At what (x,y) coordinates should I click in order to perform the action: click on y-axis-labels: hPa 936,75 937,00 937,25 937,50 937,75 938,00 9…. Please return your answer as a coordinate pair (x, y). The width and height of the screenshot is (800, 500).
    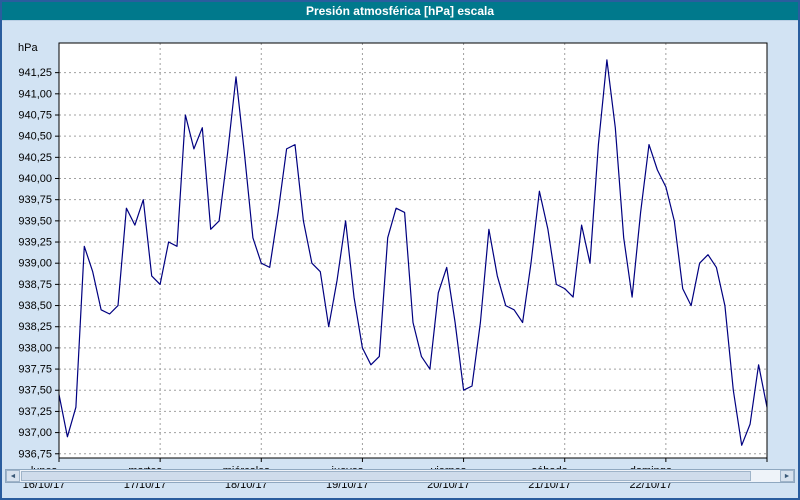
    Looking at the image, I should click on (38, 251).